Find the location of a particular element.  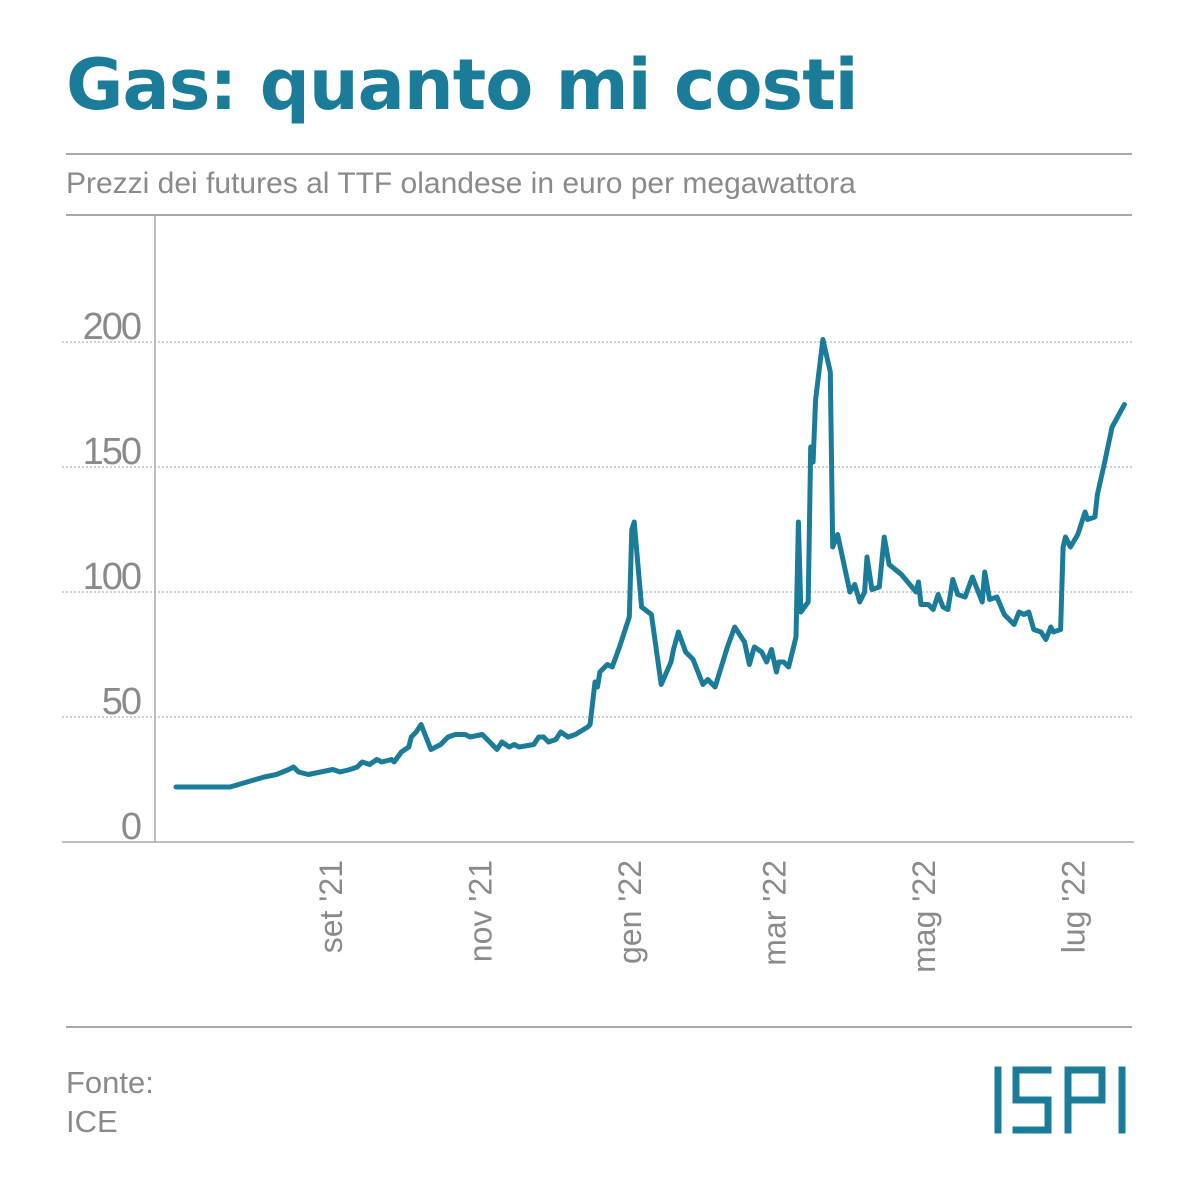

footer-divider is located at coordinates (599, 1027).